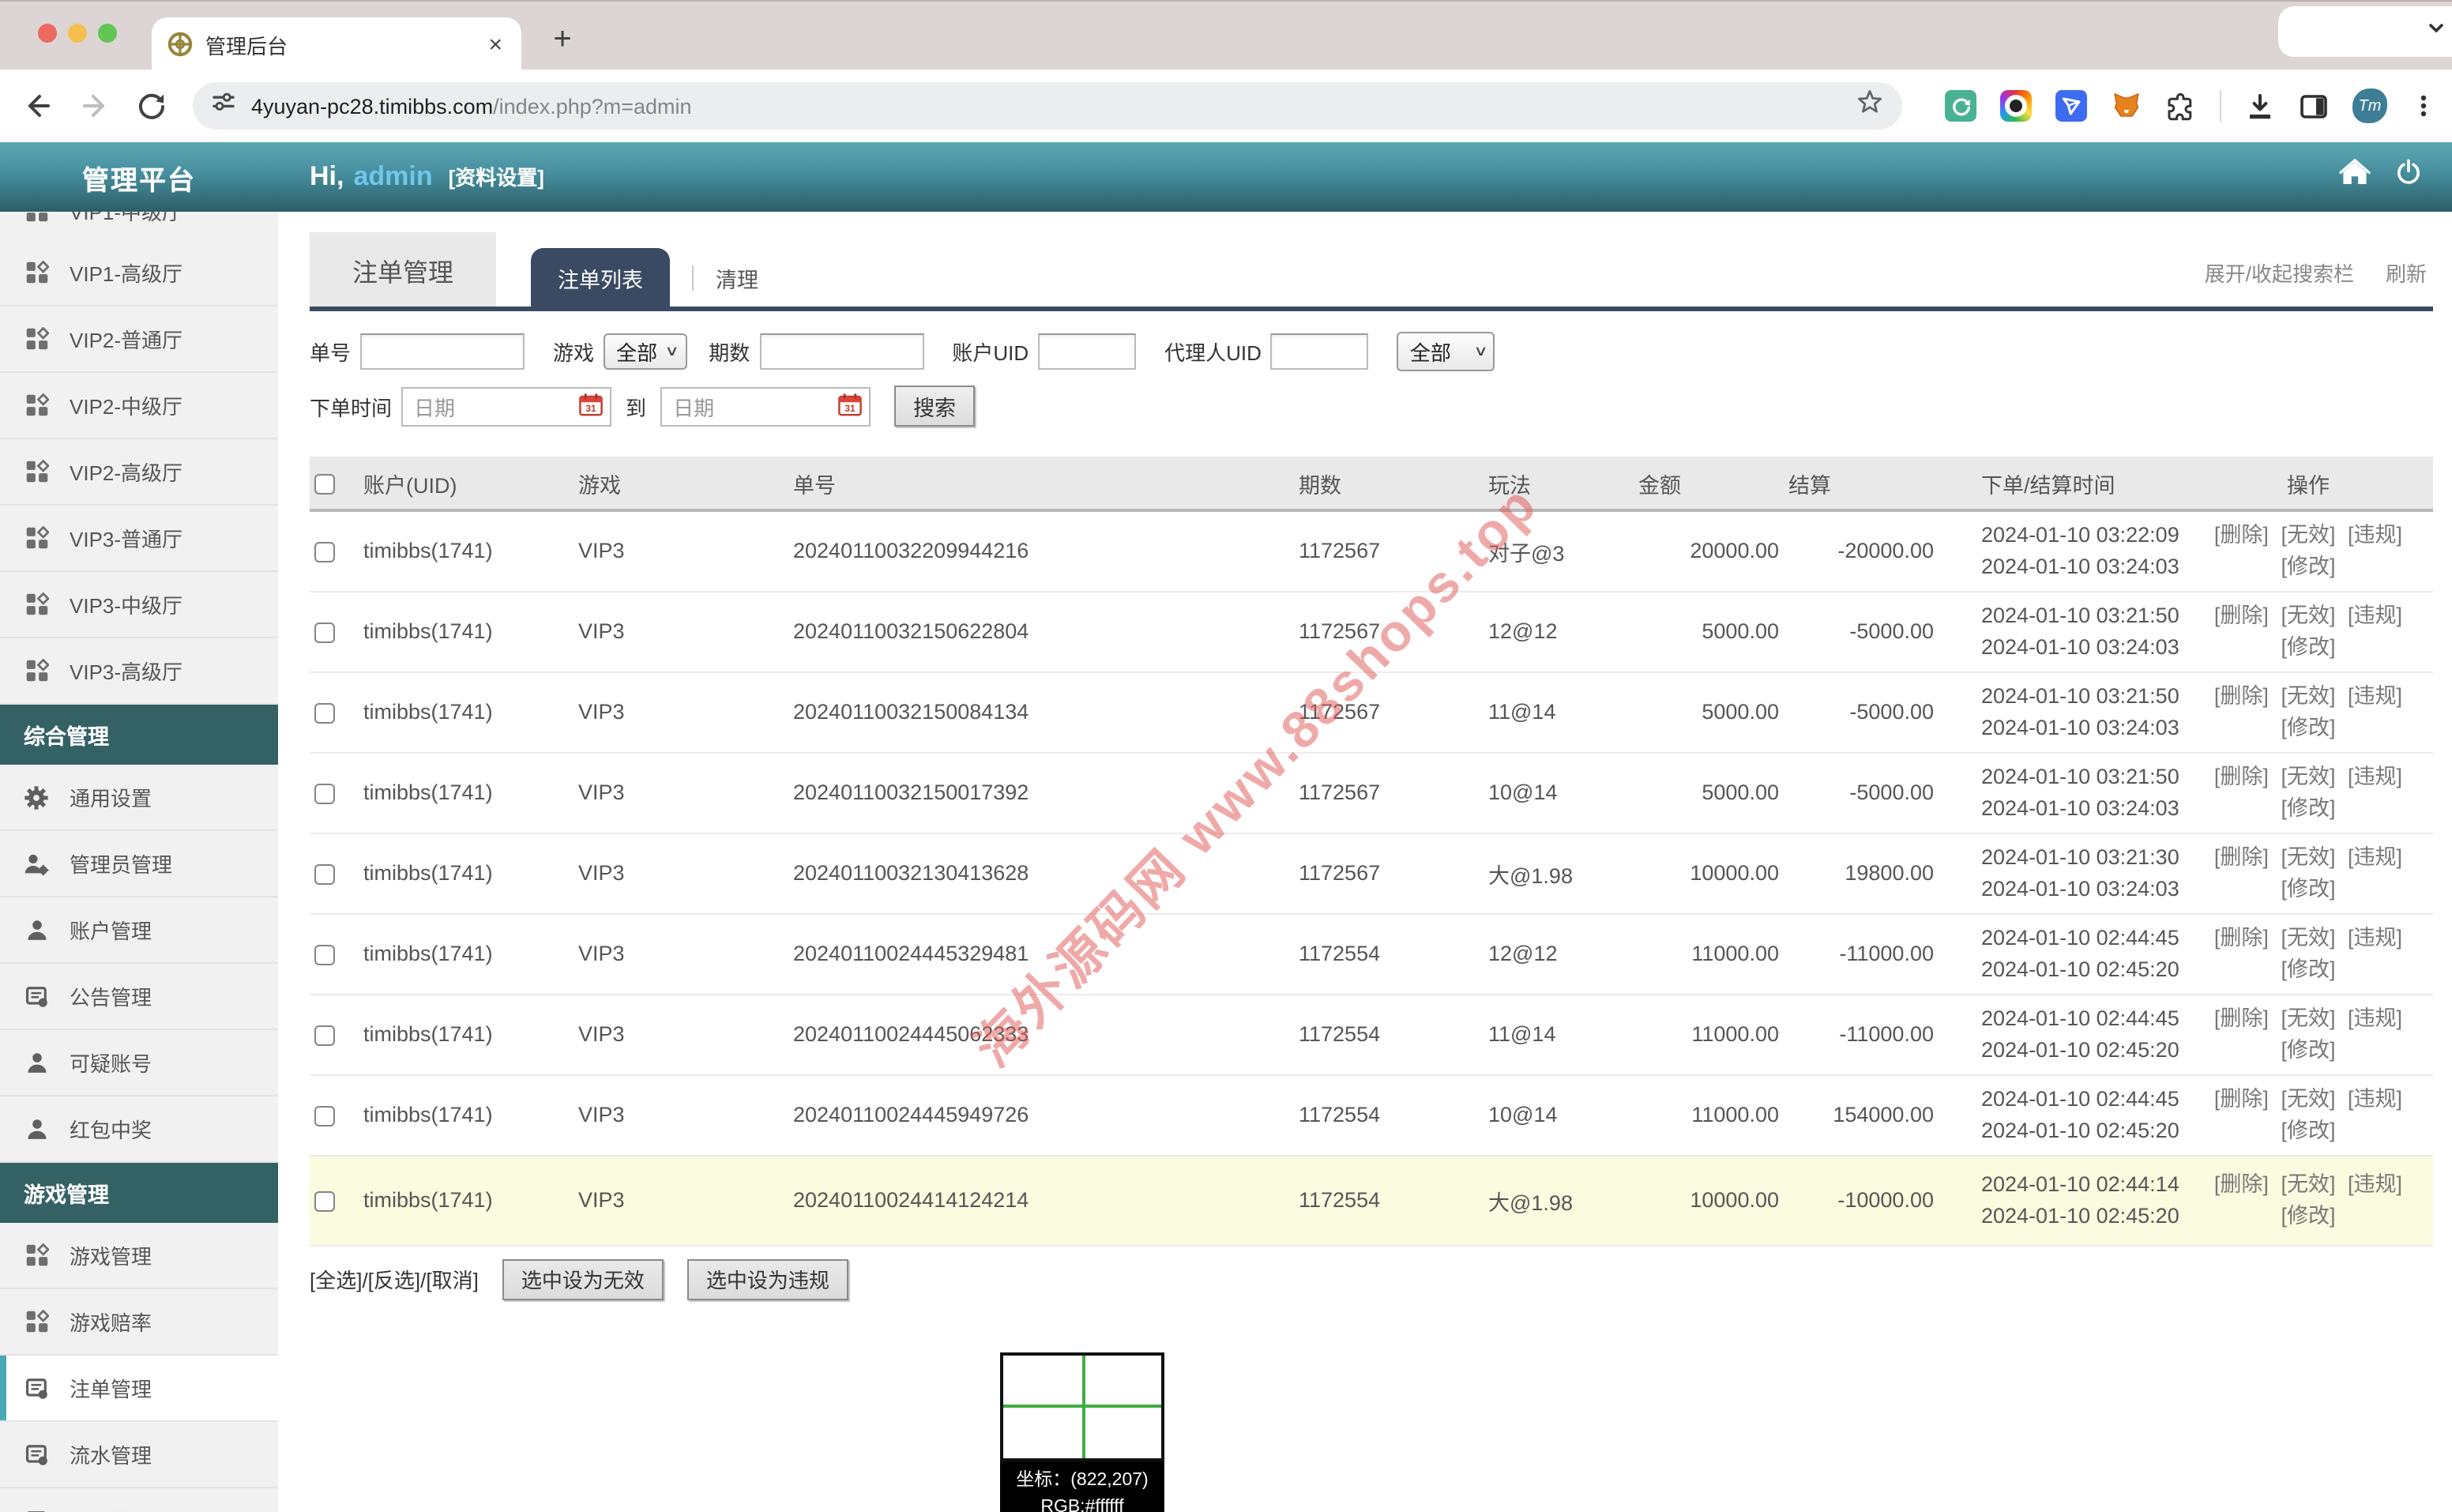 This screenshot has width=2452, height=1512. What do you see at coordinates (2279, 273) in the screenshot?
I see `expand-search-link: 展开/收起搜索栏` at bounding box center [2279, 273].